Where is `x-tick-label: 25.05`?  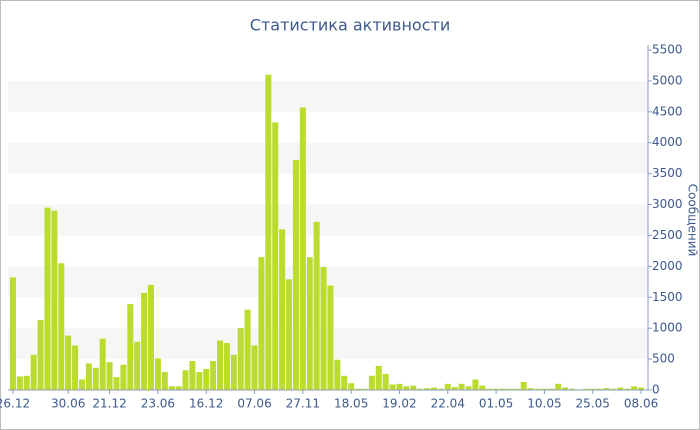
x-tick-label: 25.05 is located at coordinates (593, 404).